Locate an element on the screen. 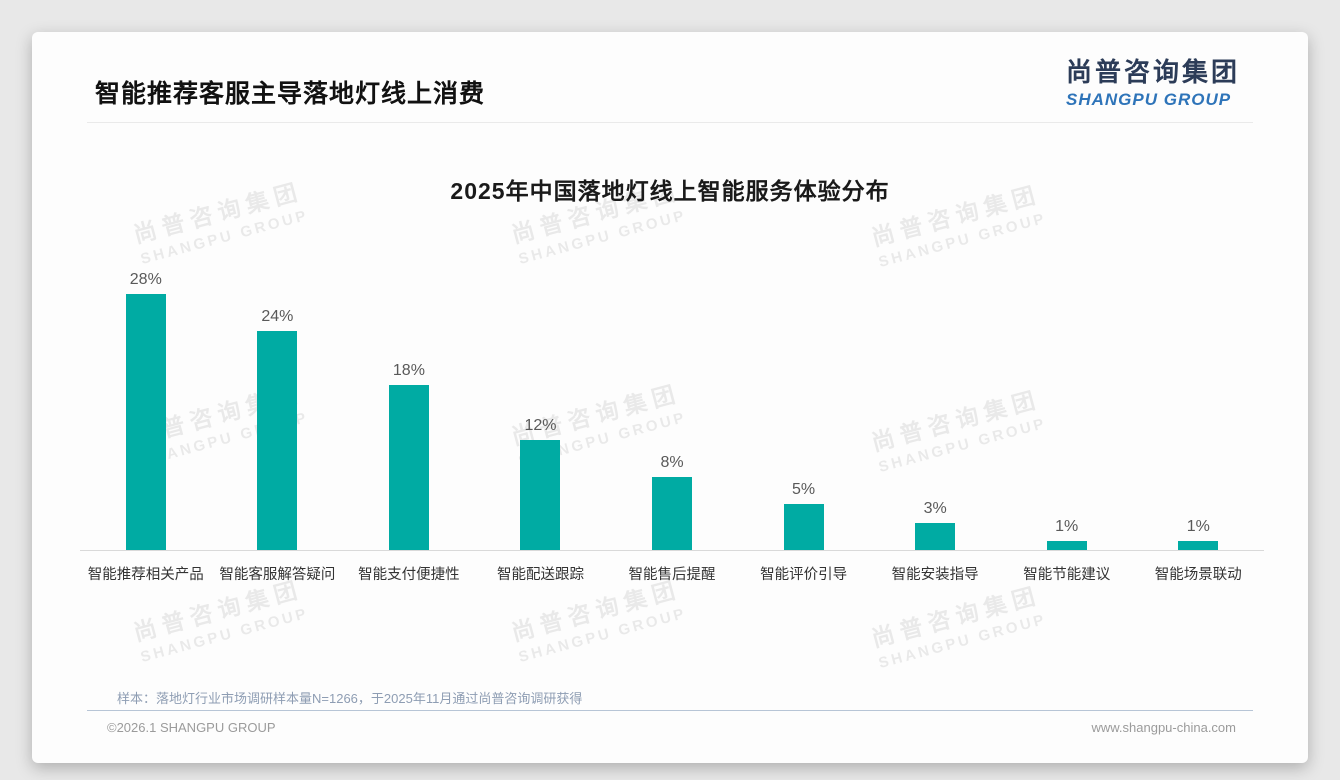  bar-value-label: 24% is located at coordinates (277, 316).